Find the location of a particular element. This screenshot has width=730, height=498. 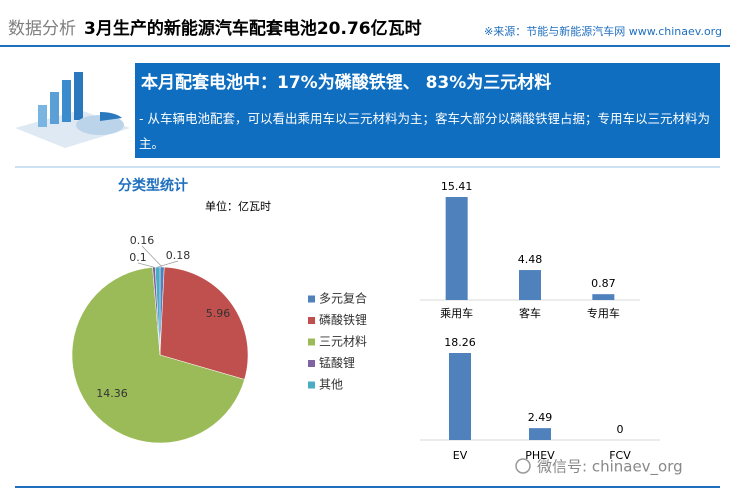

x-tick-label: FCV is located at coordinates (620, 455).